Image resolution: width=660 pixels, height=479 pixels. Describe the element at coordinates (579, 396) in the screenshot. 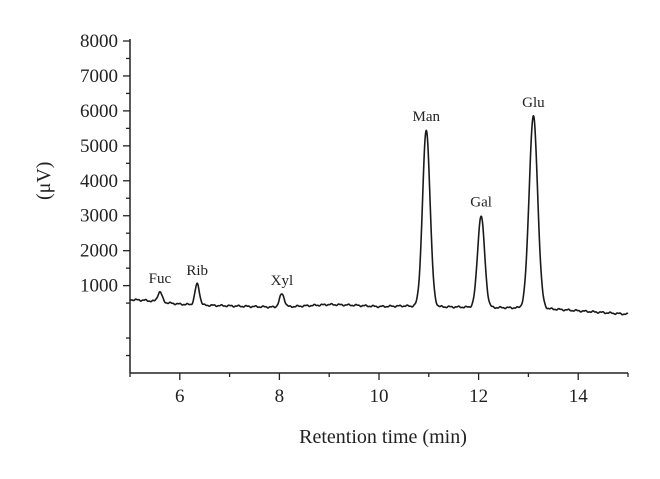

I see `x-tick-label: 14` at that location.